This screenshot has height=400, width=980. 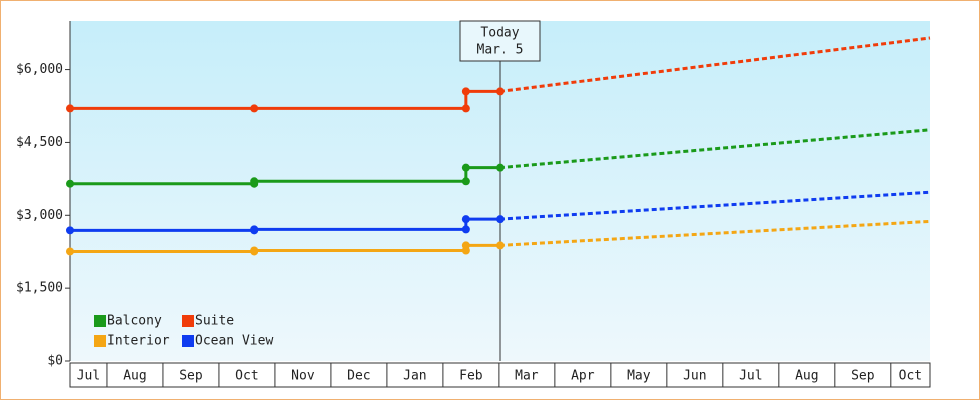 What do you see at coordinates (694, 376) in the screenshot?
I see `x-tick-label: Jun` at bounding box center [694, 376].